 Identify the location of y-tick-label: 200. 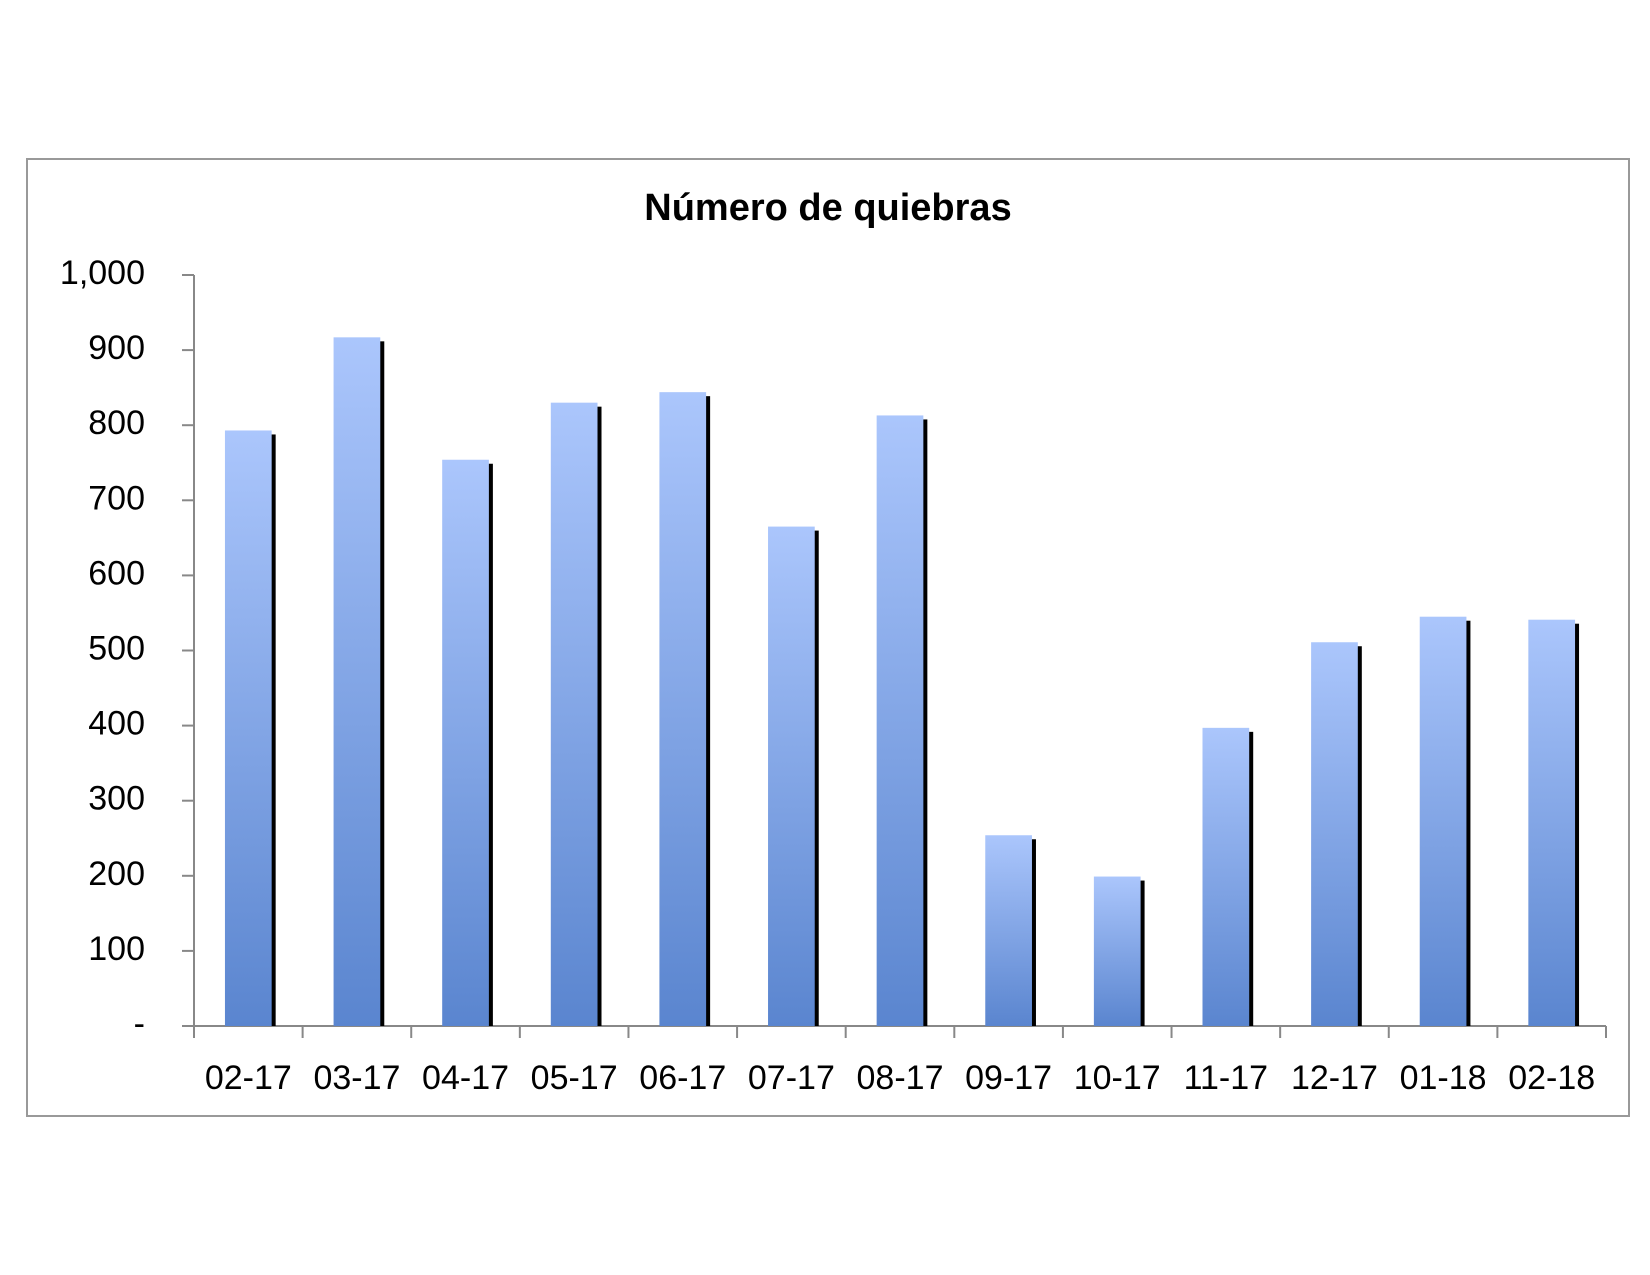
(116, 874).